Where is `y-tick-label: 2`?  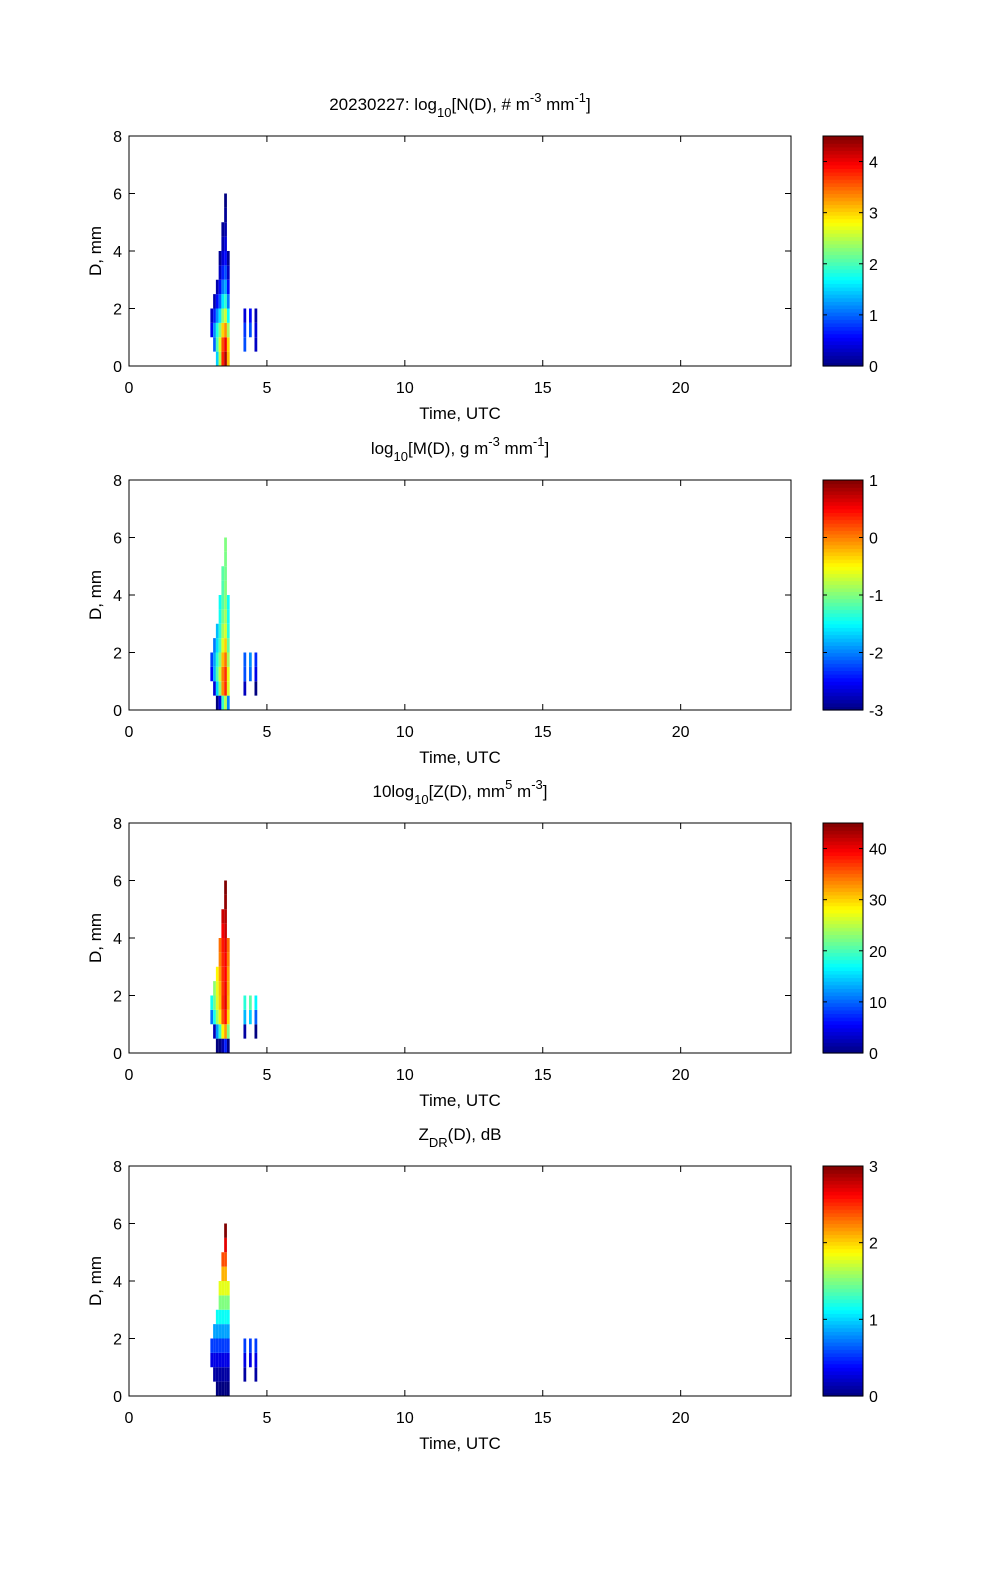 y-tick-label: 2 is located at coordinates (117, 1340).